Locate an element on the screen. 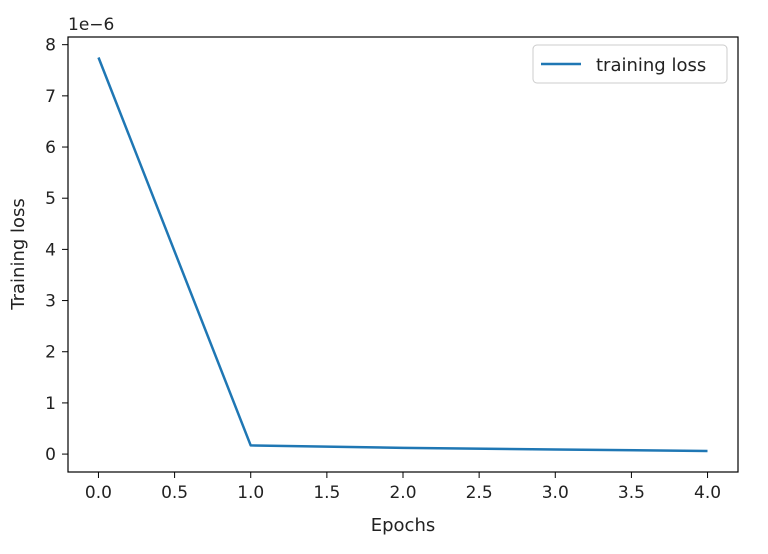  x-axis-label: Epochs is located at coordinates (403, 525).